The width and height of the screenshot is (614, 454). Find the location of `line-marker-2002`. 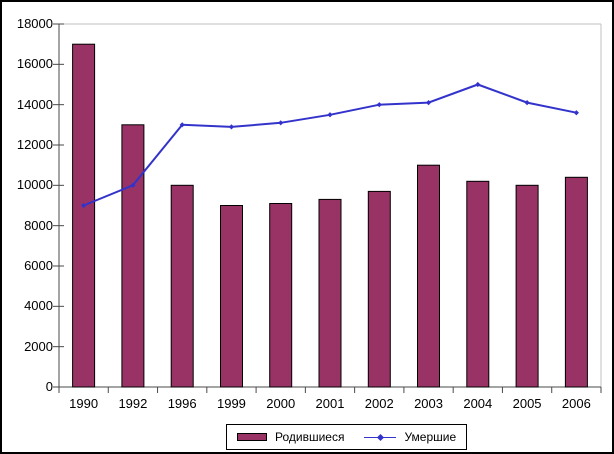

line-marker-2002 is located at coordinates (379, 105).